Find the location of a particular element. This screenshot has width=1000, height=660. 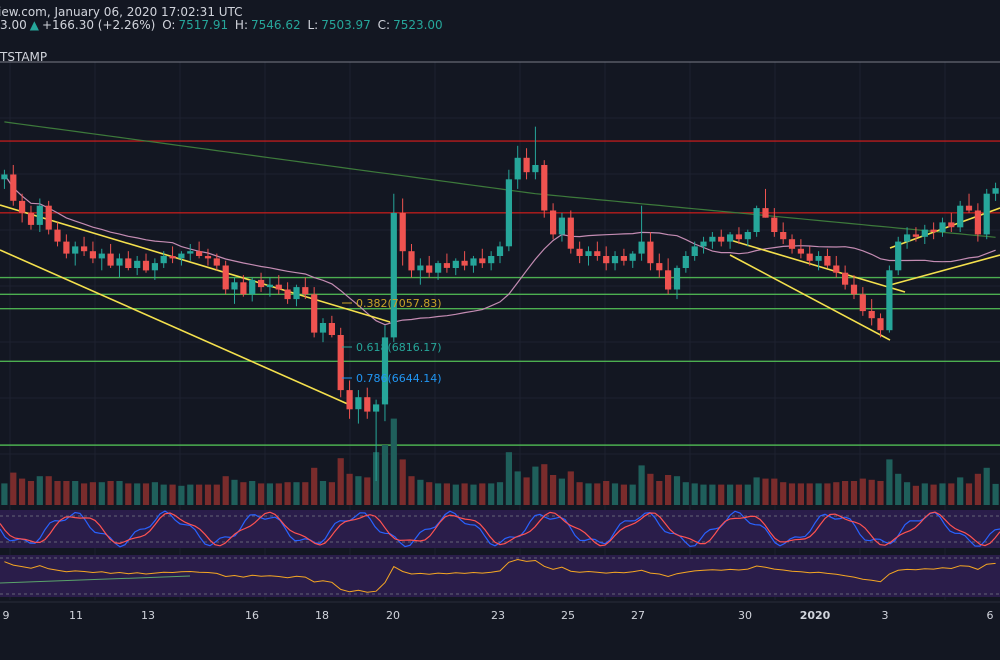

fib-label: 0.786(6644.14) is located at coordinates (399, 378).